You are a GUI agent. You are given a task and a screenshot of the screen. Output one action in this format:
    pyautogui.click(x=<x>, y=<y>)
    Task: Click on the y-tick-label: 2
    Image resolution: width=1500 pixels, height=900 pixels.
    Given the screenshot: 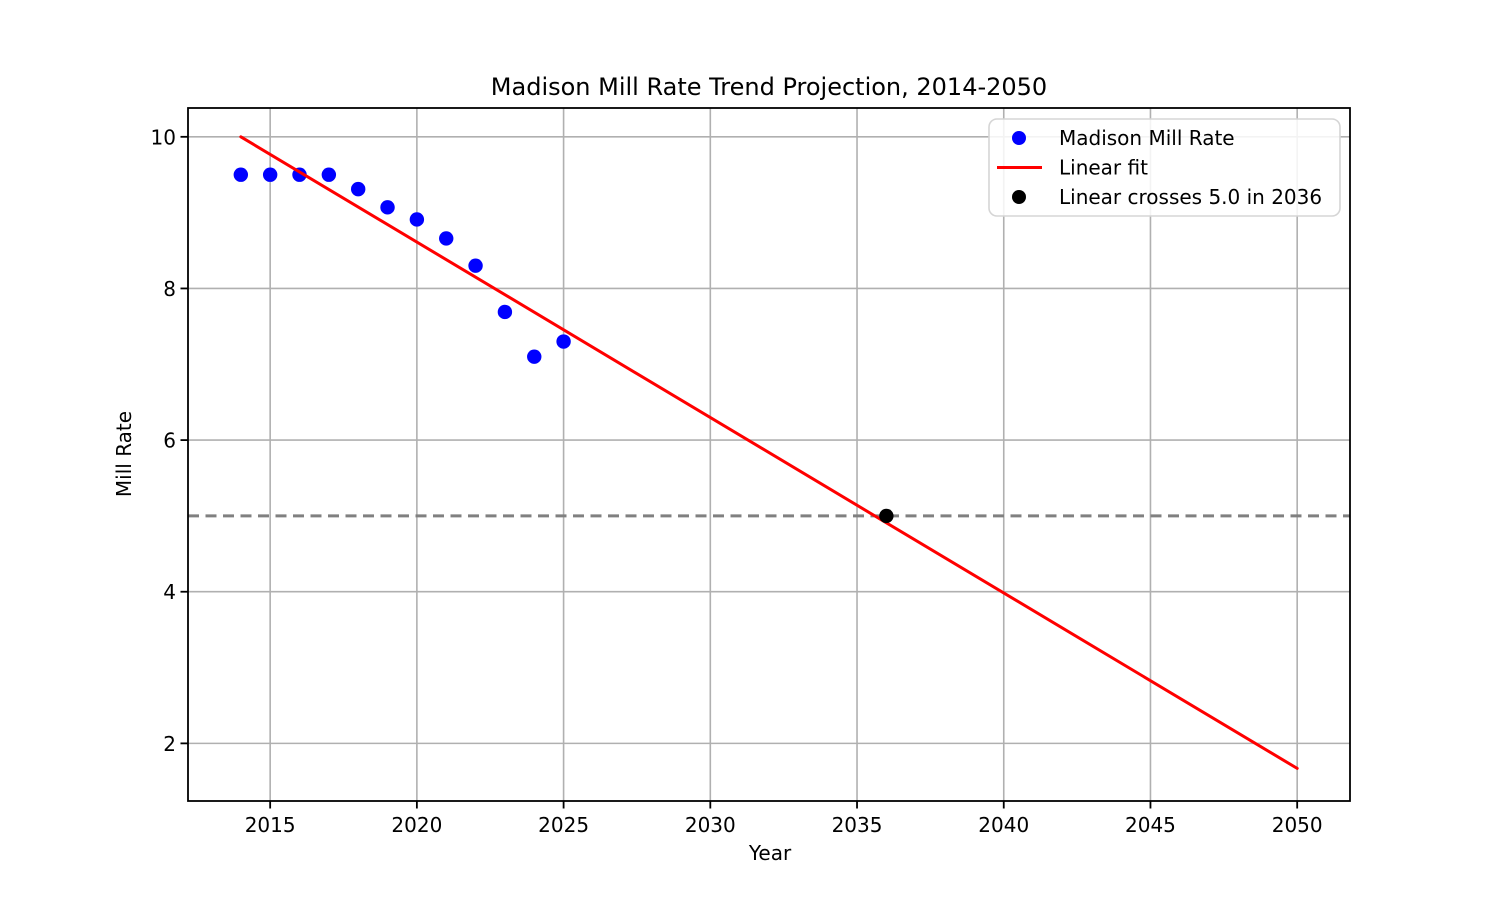 What is the action you would take?
    pyautogui.click(x=169, y=744)
    